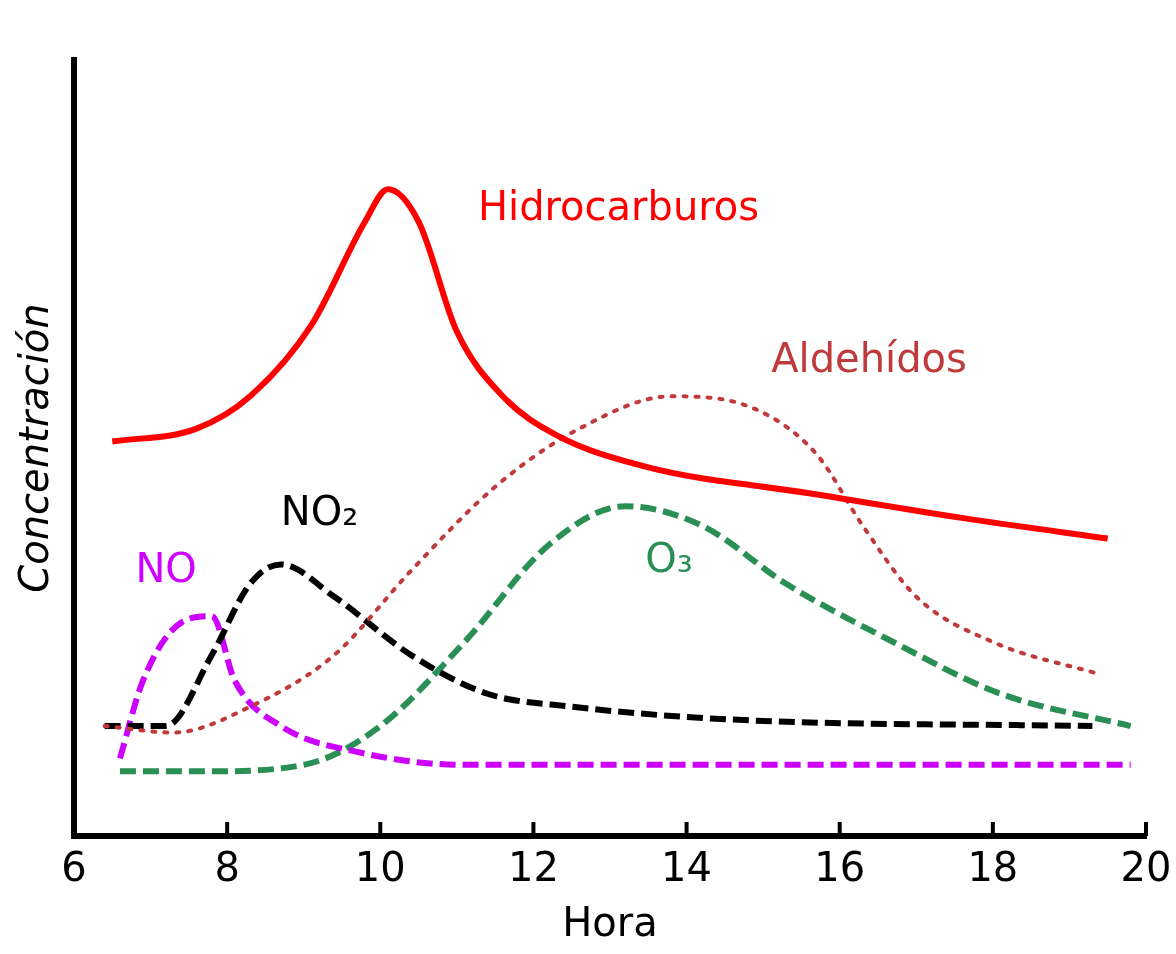 The width and height of the screenshot is (1176, 954). What do you see at coordinates (840, 867) in the screenshot?
I see `x-tick-label: 16` at bounding box center [840, 867].